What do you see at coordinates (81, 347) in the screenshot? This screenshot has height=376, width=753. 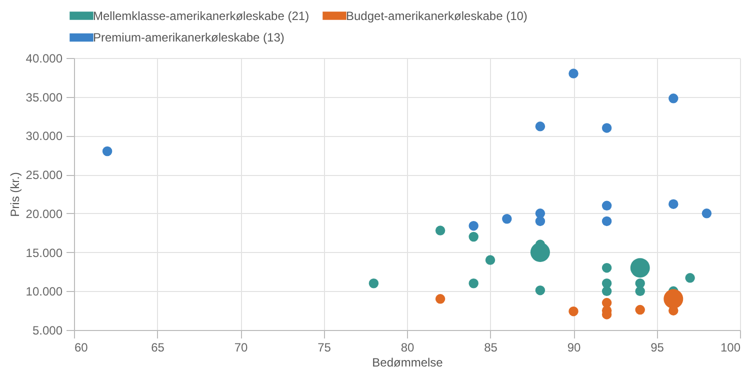 I see `x-tick-label: 60` at bounding box center [81, 347].